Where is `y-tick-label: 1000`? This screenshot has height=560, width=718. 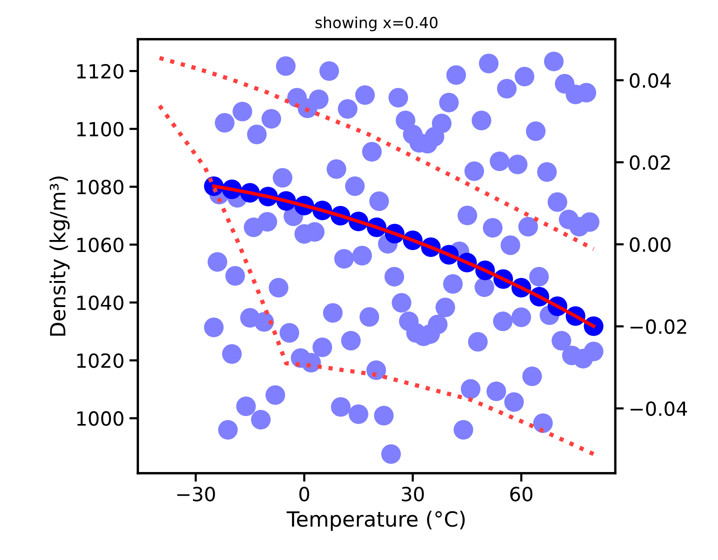 y-tick-label: 1000 is located at coordinates (100, 418).